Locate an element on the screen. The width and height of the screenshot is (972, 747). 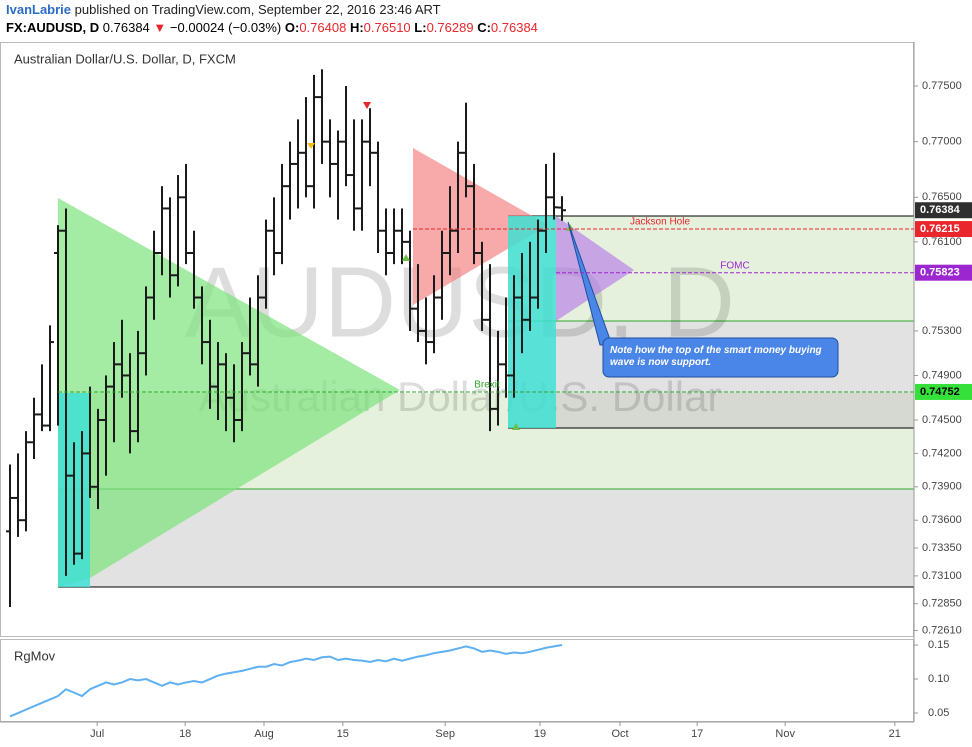
y-tick-label: 0.76100 is located at coordinates (942, 242).